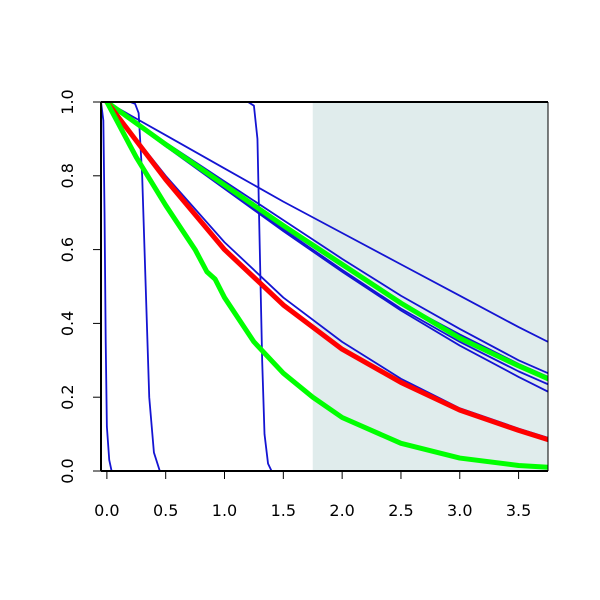 The image size is (600, 600). What do you see at coordinates (67, 249) in the screenshot?
I see `y-tick-label: 0.6` at bounding box center [67, 249].